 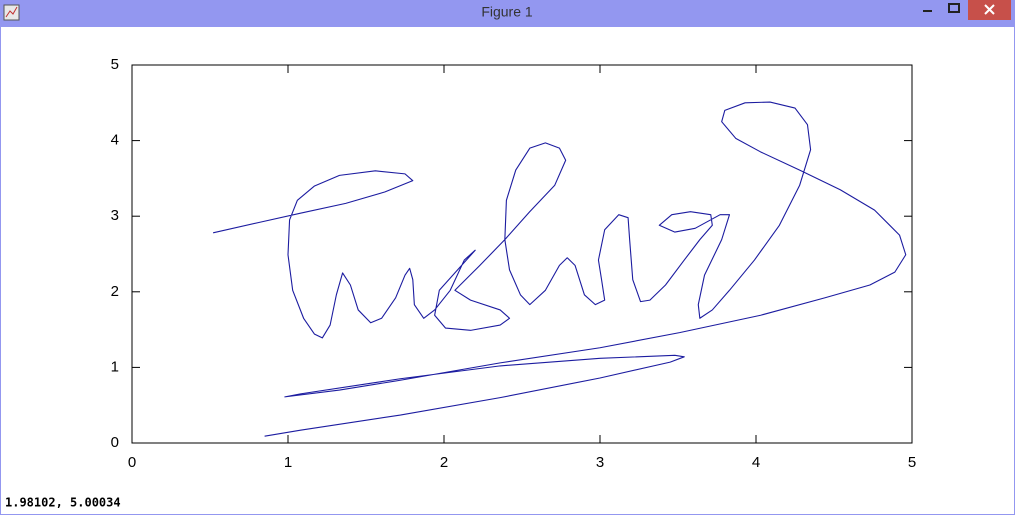 I want to click on x-tick-label: 2, so click(x=444, y=462).